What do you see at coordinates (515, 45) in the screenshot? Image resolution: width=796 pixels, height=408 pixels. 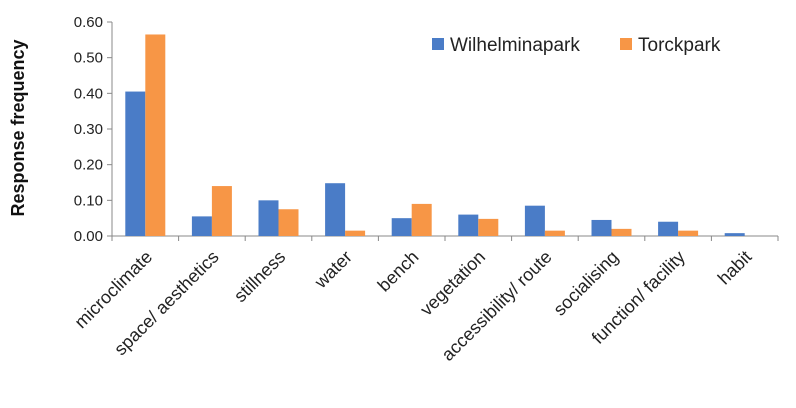 I see `legend-label-wilhelminapark: Wilhelminapark` at bounding box center [515, 45].